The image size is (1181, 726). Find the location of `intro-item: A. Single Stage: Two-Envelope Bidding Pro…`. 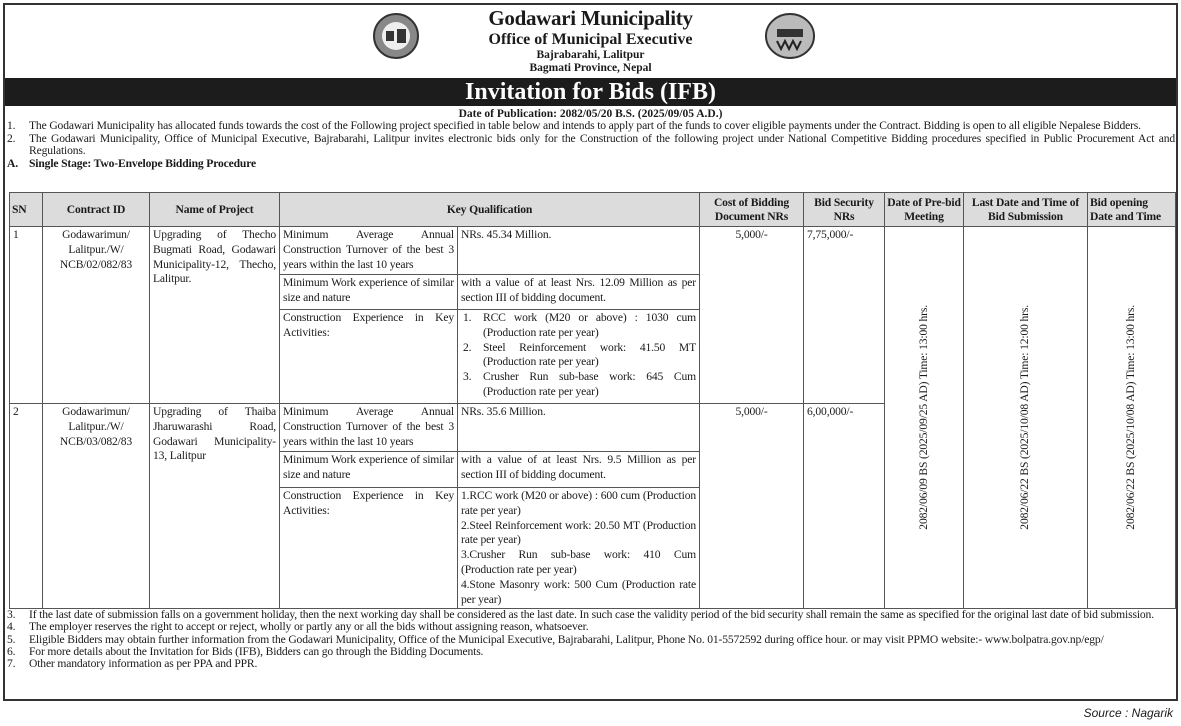

intro-item: A. Single Stage: Two-Envelope Bidding Pro… is located at coordinates (591, 163).